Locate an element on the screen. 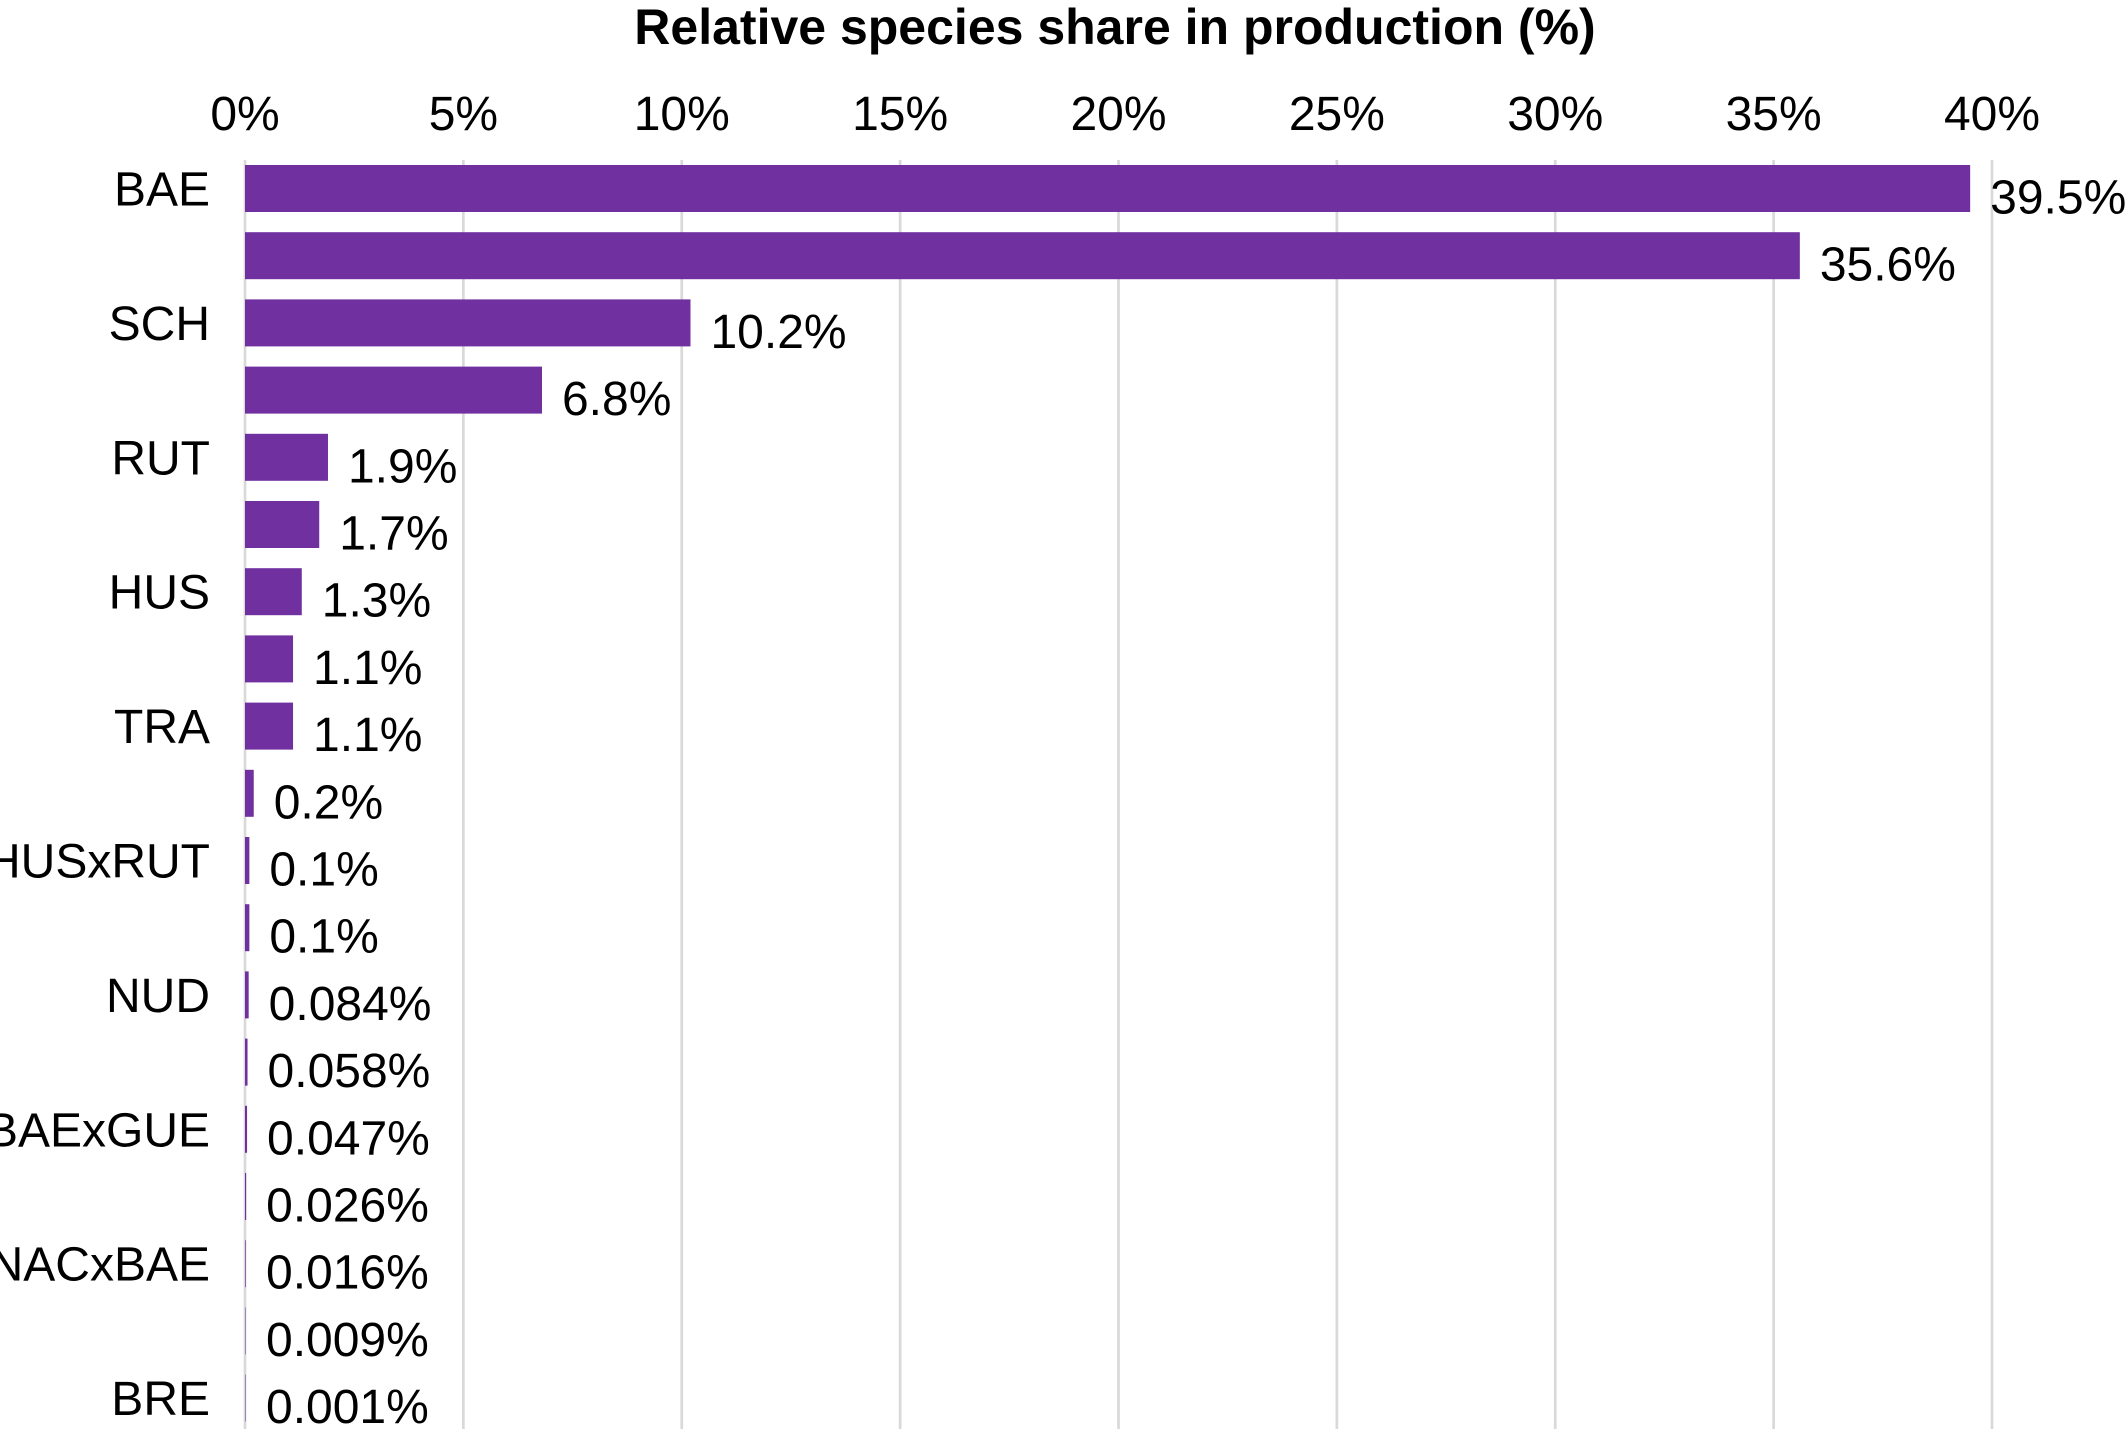 This screenshot has width=2128, height=1434. x-tick-label: 40% is located at coordinates (1992, 114).